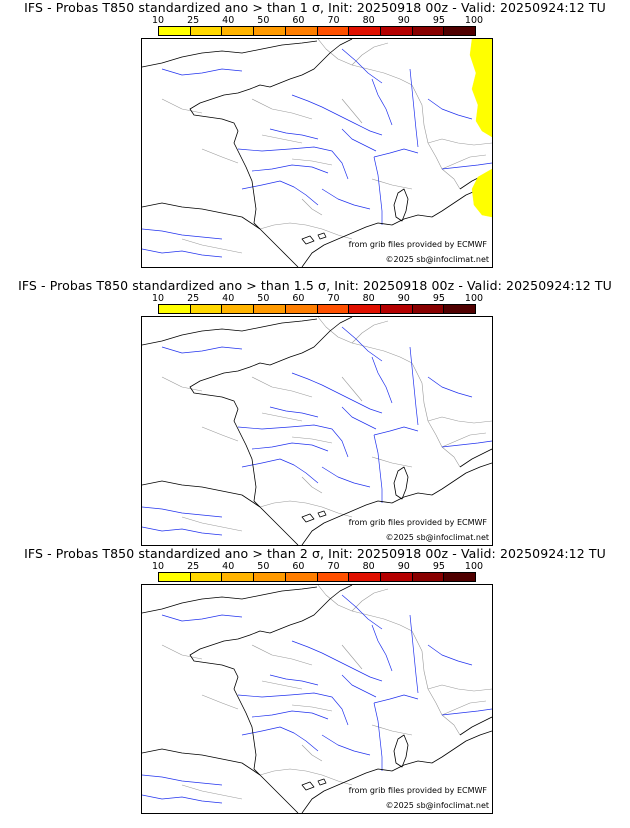  What do you see at coordinates (403, 566) in the screenshot?
I see `colorbar-tick-label: 90` at bounding box center [403, 566].